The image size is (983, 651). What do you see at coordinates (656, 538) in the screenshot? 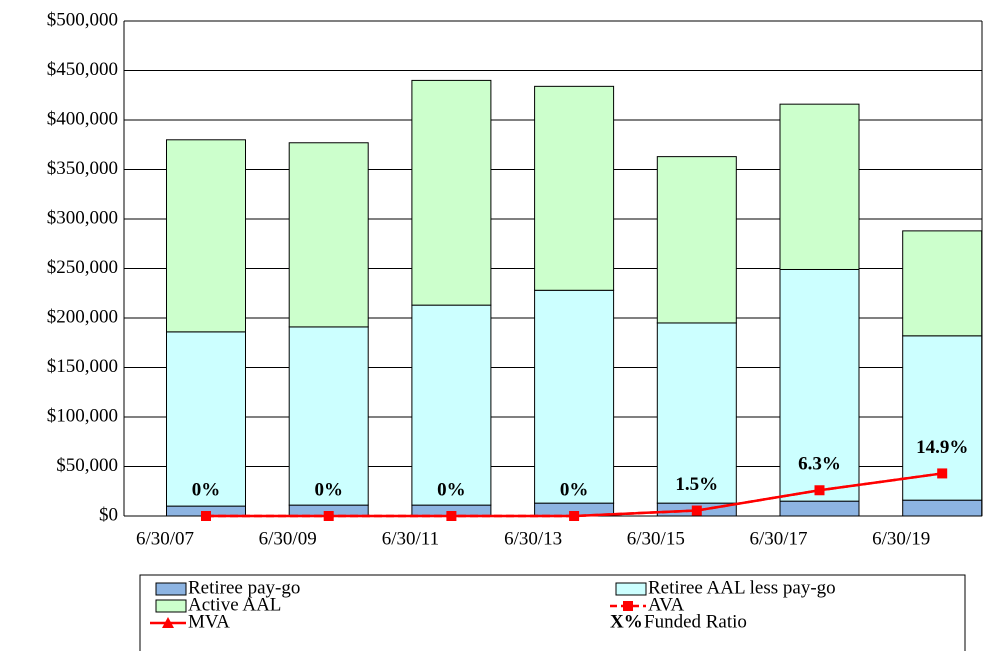
I see `x-tick-label: 6/30/15` at bounding box center [656, 538].